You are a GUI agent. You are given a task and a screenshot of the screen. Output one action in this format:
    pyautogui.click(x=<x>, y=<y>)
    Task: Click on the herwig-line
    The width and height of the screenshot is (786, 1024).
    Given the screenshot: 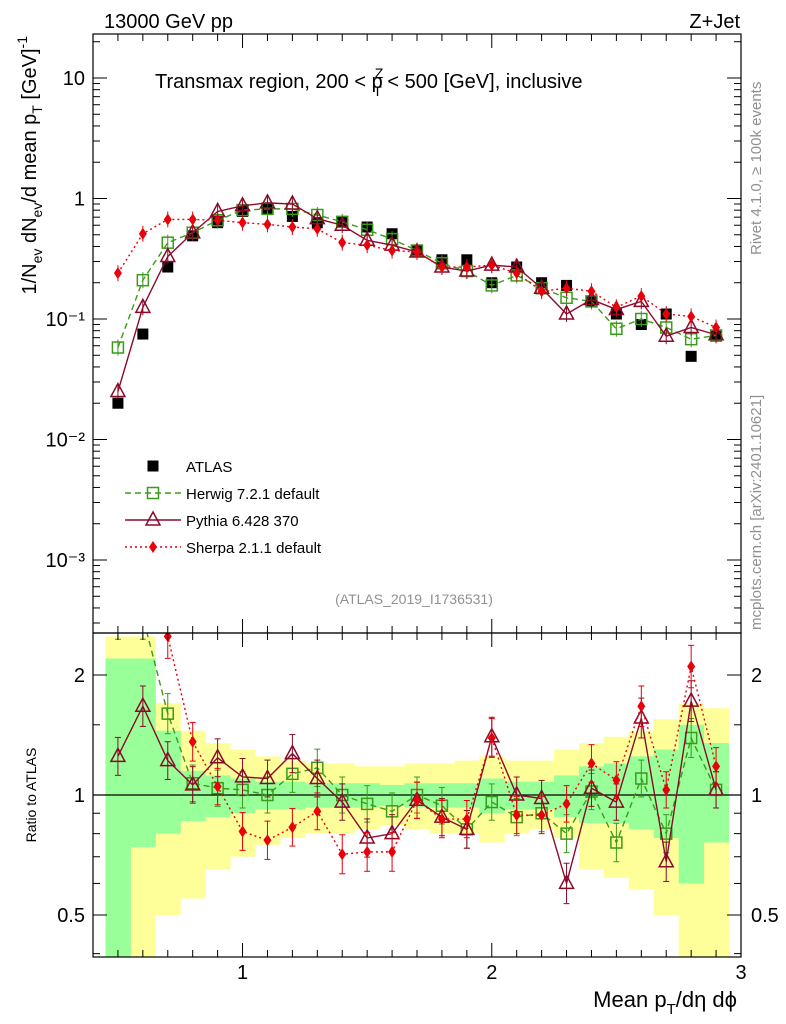 What is the action you would take?
    pyautogui.click(x=417, y=278)
    